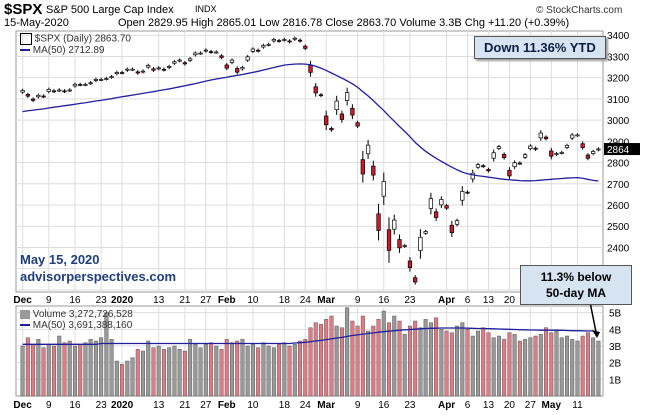 Image resolution: width=650 pixels, height=415 pixels. I want to click on volume-xtick-15: 23, so click(410, 405).